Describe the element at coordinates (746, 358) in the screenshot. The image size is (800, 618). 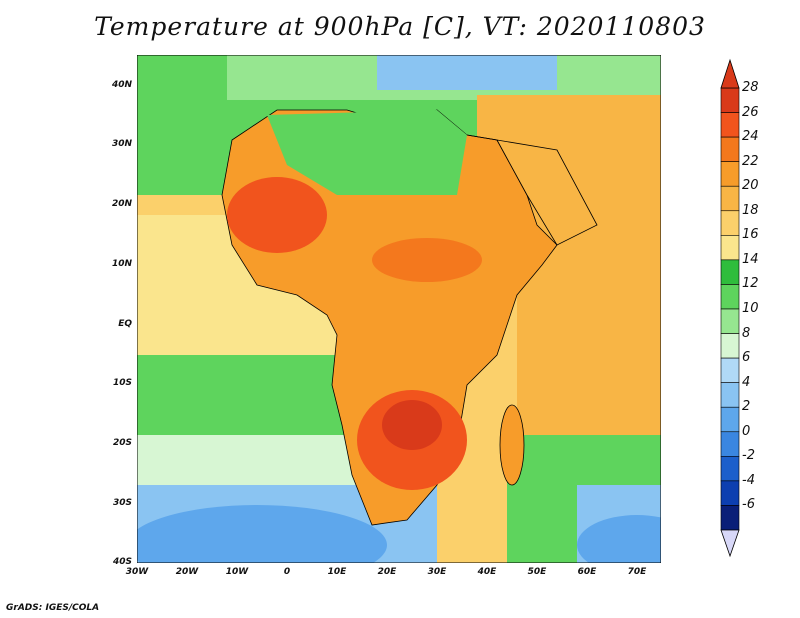
I see `colorbar-label-6: 6` at that location.